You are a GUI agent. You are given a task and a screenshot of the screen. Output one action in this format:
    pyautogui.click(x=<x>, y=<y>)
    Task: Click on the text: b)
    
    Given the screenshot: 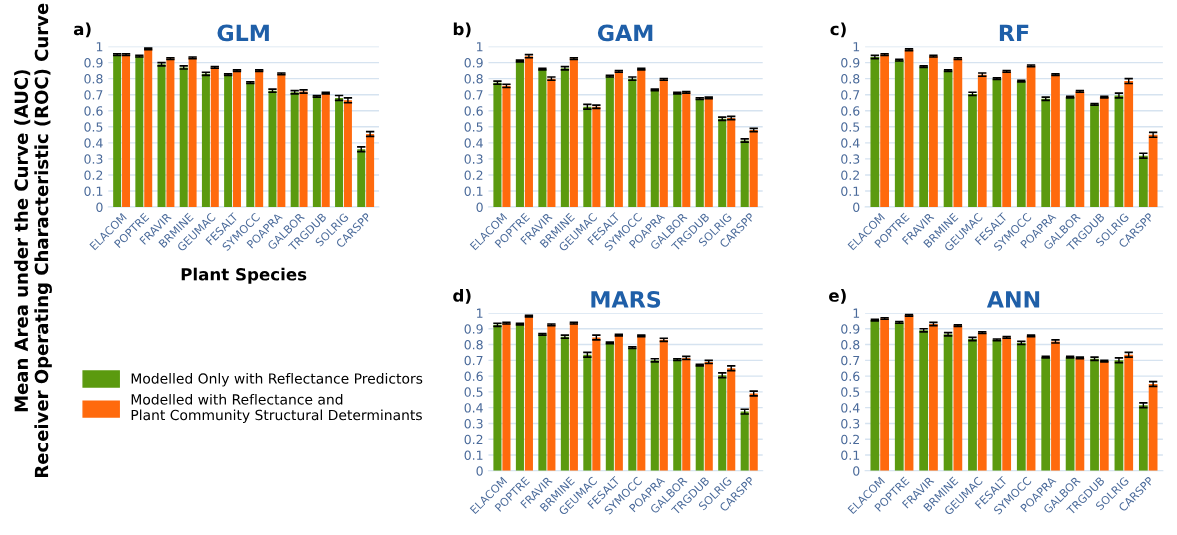 What is the action you would take?
    pyautogui.click(x=462, y=30)
    